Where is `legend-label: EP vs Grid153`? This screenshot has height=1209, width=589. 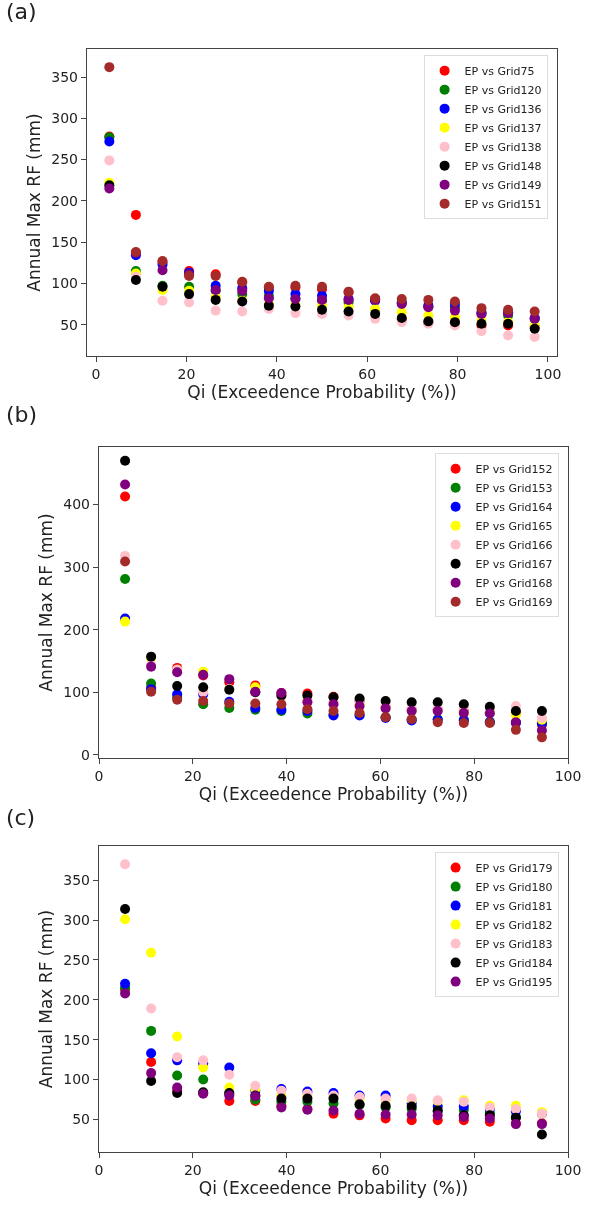
legend-label: EP vs Grid153 is located at coordinates (514, 489).